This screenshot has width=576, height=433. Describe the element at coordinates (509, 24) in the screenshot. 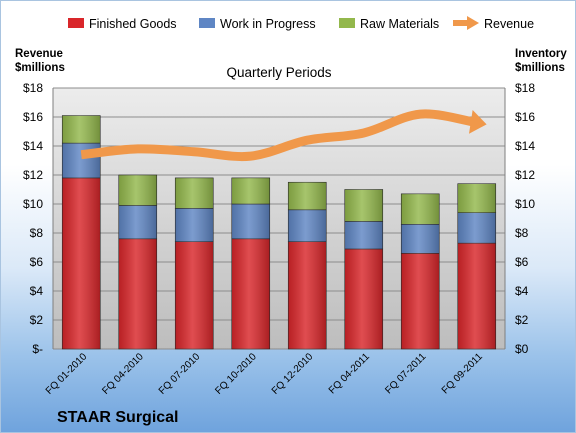

I see `legend-label-revenue: Revenue` at that location.